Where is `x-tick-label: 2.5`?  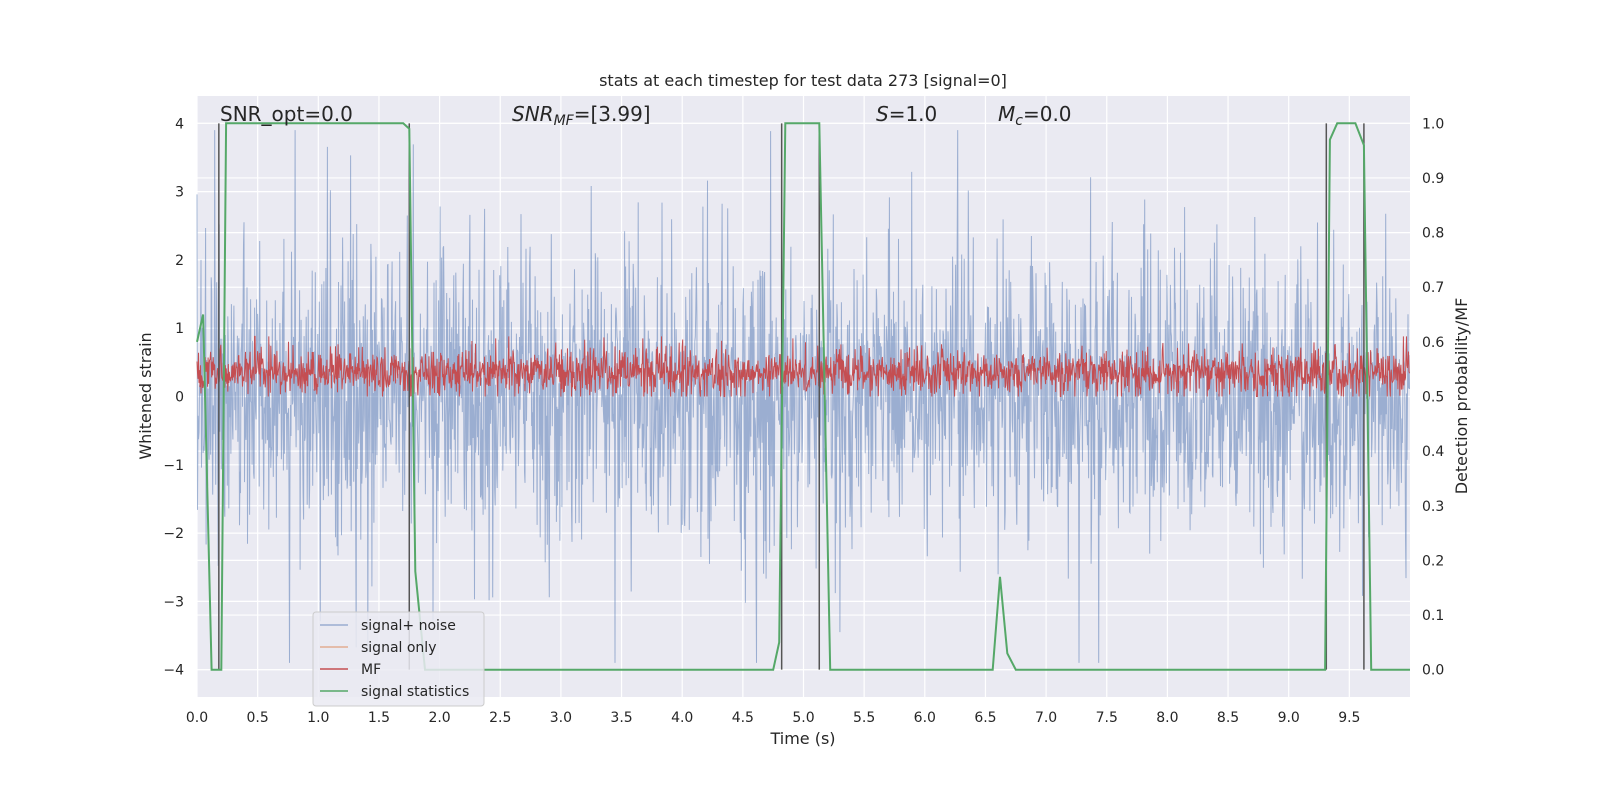 x-tick-label: 2.5 is located at coordinates (500, 718).